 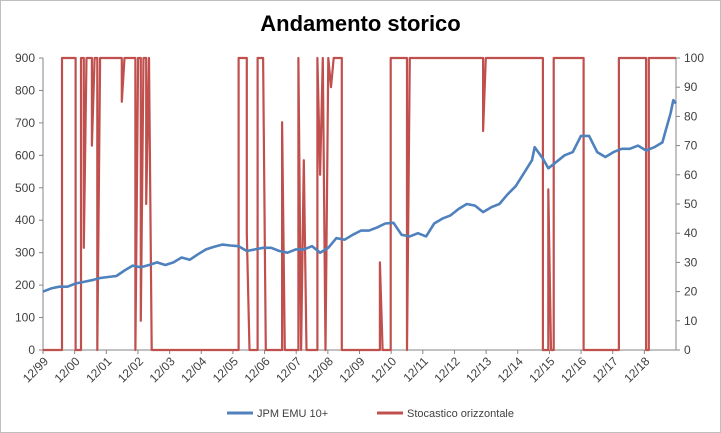 What do you see at coordinates (320, 369) in the screenshot?
I see `x-tick-label: 12/08` at bounding box center [320, 369].